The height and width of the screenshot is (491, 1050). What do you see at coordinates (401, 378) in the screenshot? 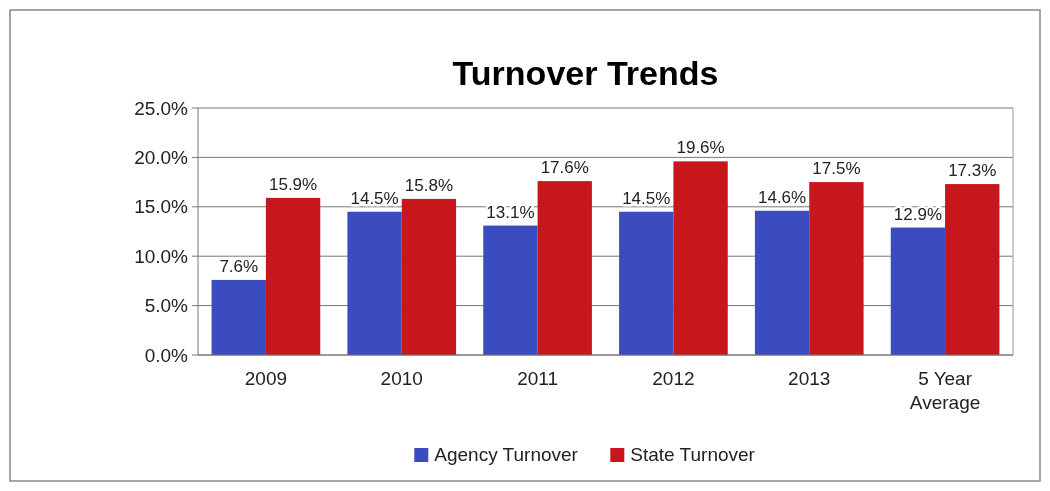
I see `x-tick-label: 2010` at bounding box center [401, 378].